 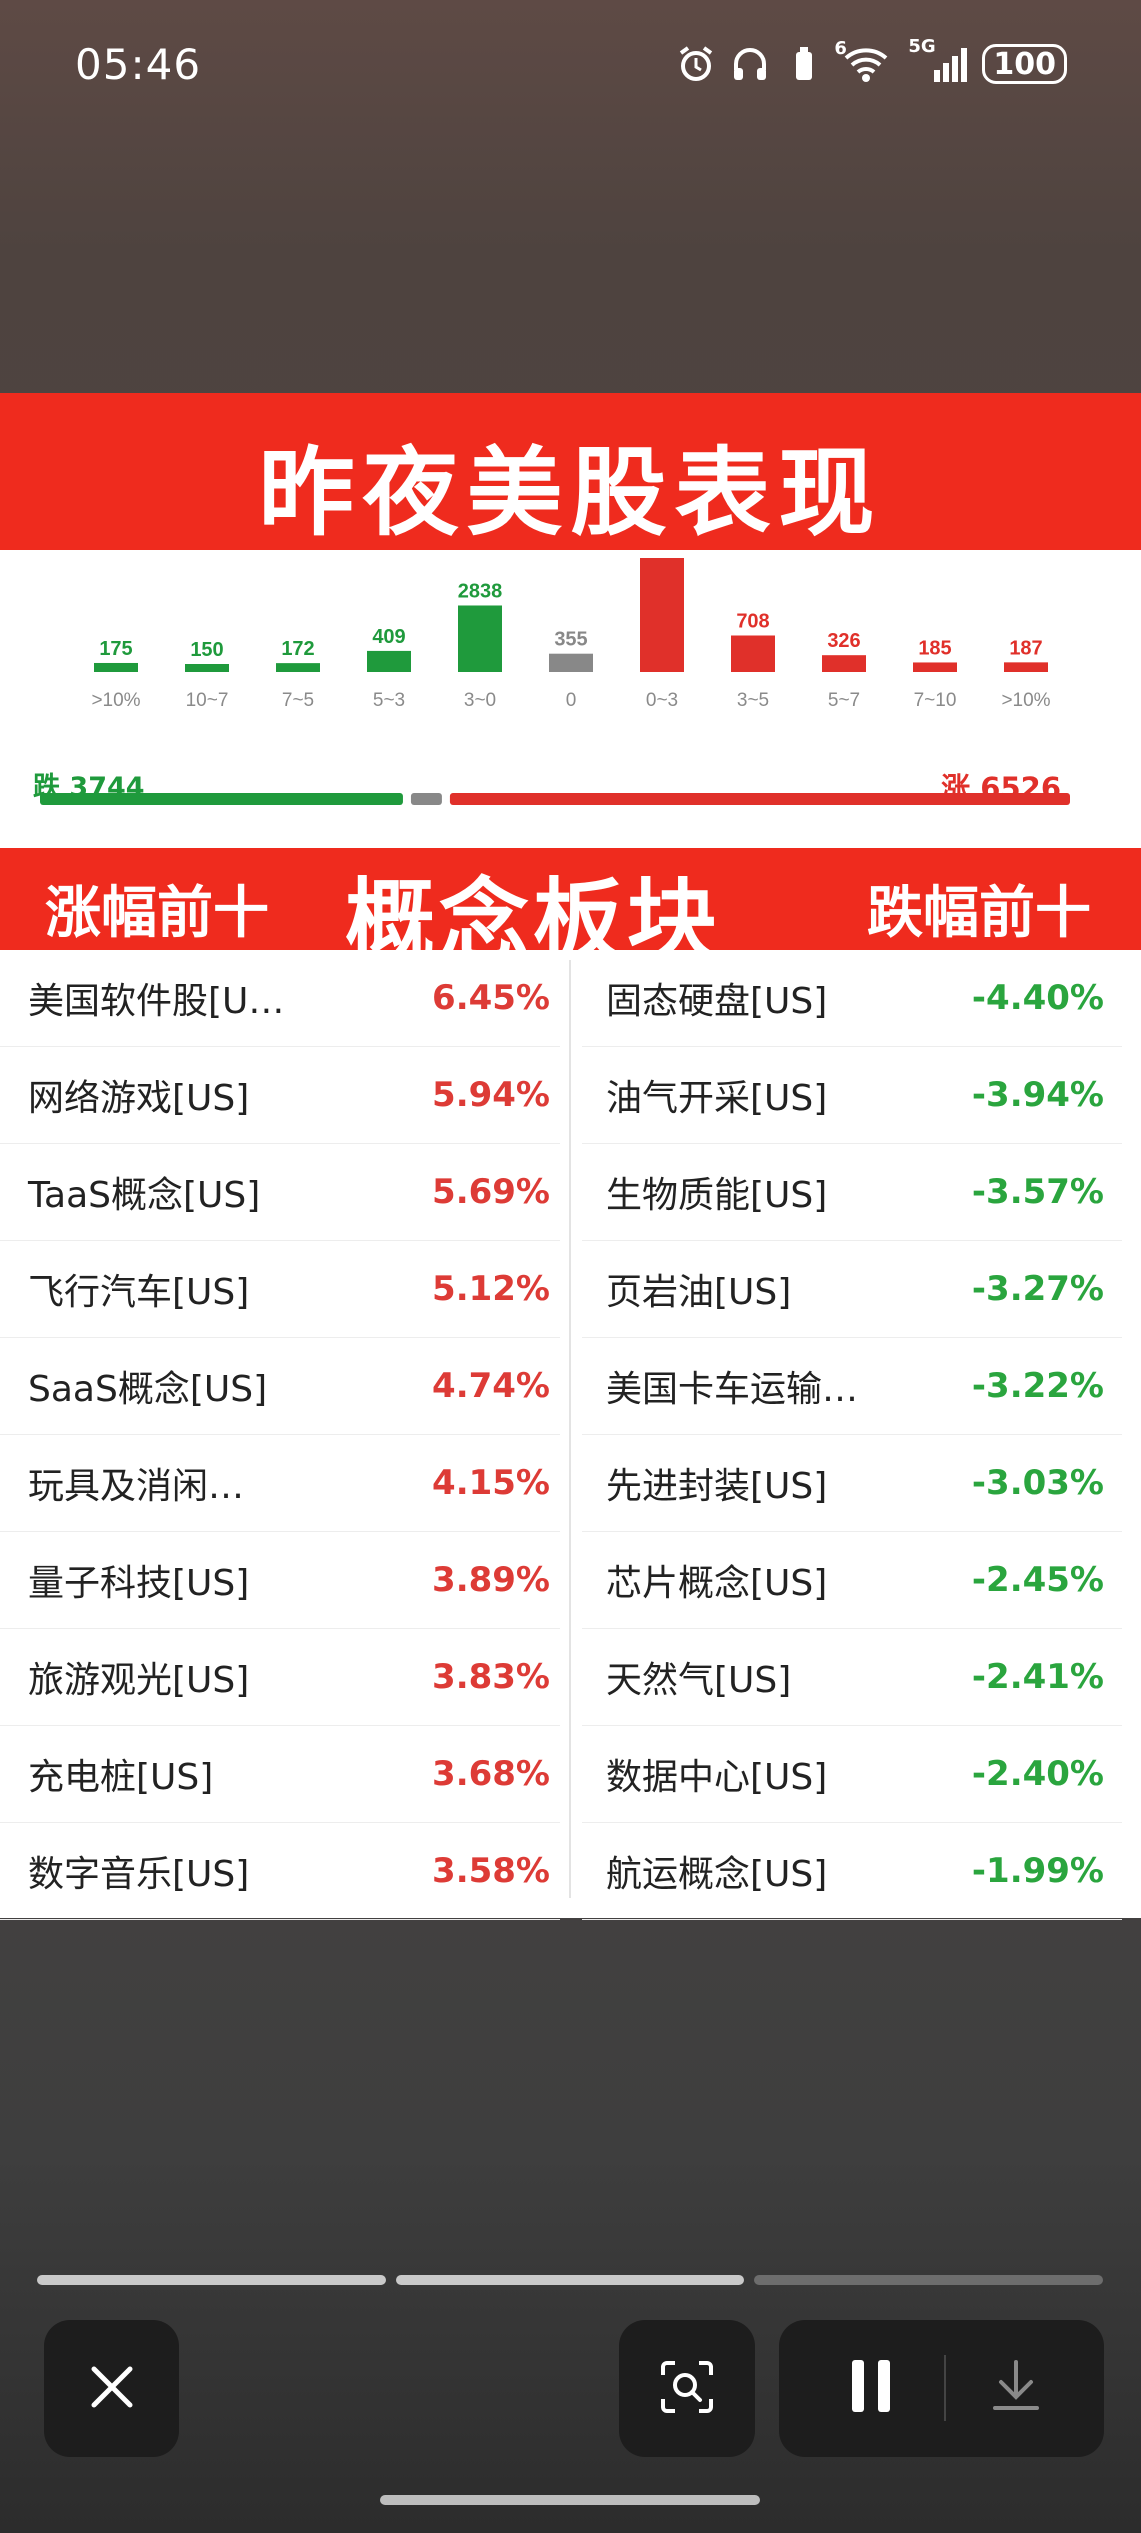 I want to click on sector-change: -2.45%, so click(x=1037, y=1580).